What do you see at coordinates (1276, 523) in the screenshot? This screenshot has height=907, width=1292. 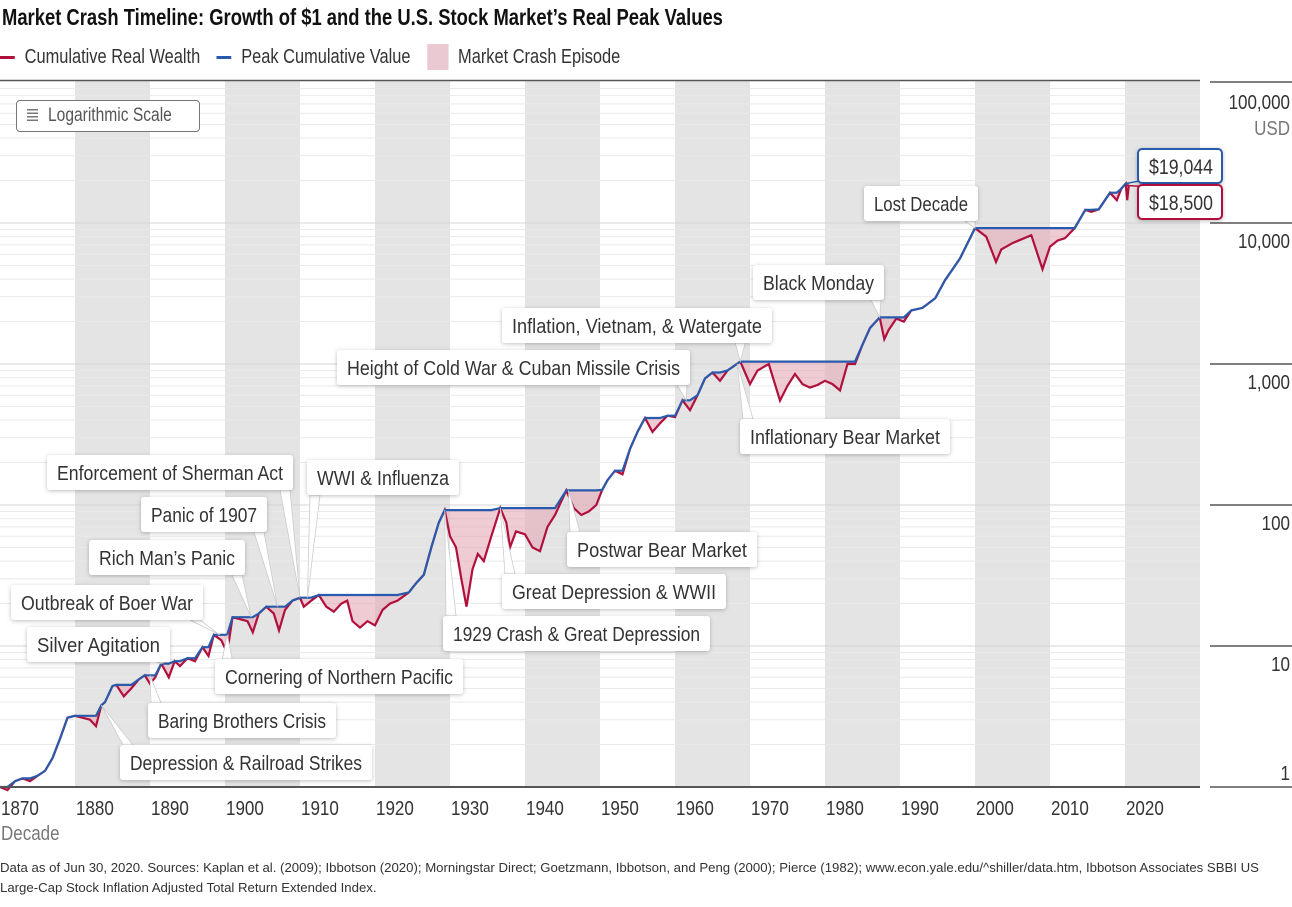 I see `y-tick-label: 100` at bounding box center [1276, 523].